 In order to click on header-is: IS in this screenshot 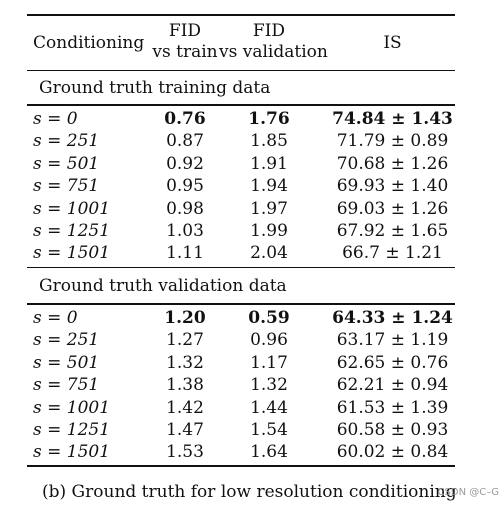, I will do `click(392, 43)`.